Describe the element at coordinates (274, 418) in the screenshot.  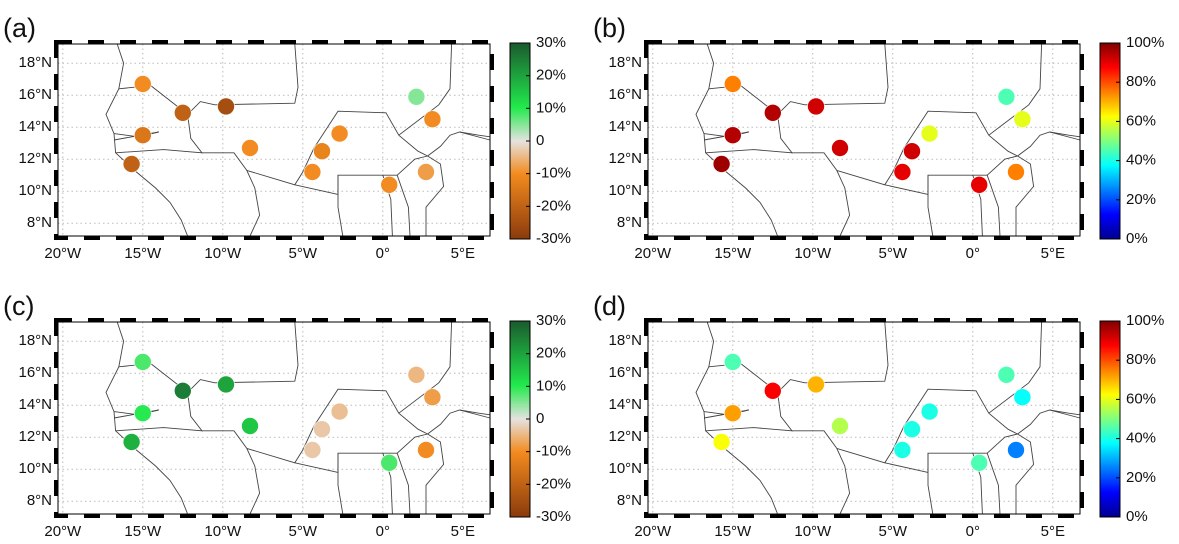
I see `map-background` at that location.